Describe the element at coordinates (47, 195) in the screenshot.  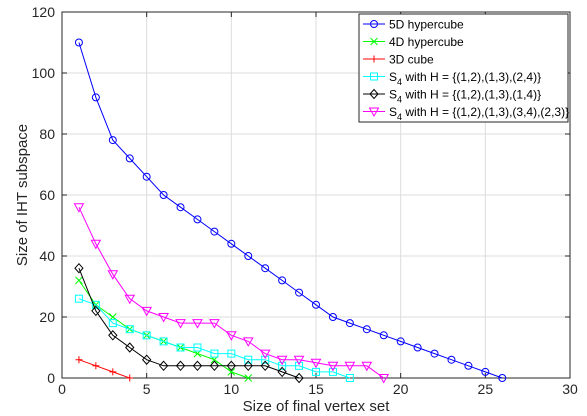
I see `y-tick-label: 60` at that location.